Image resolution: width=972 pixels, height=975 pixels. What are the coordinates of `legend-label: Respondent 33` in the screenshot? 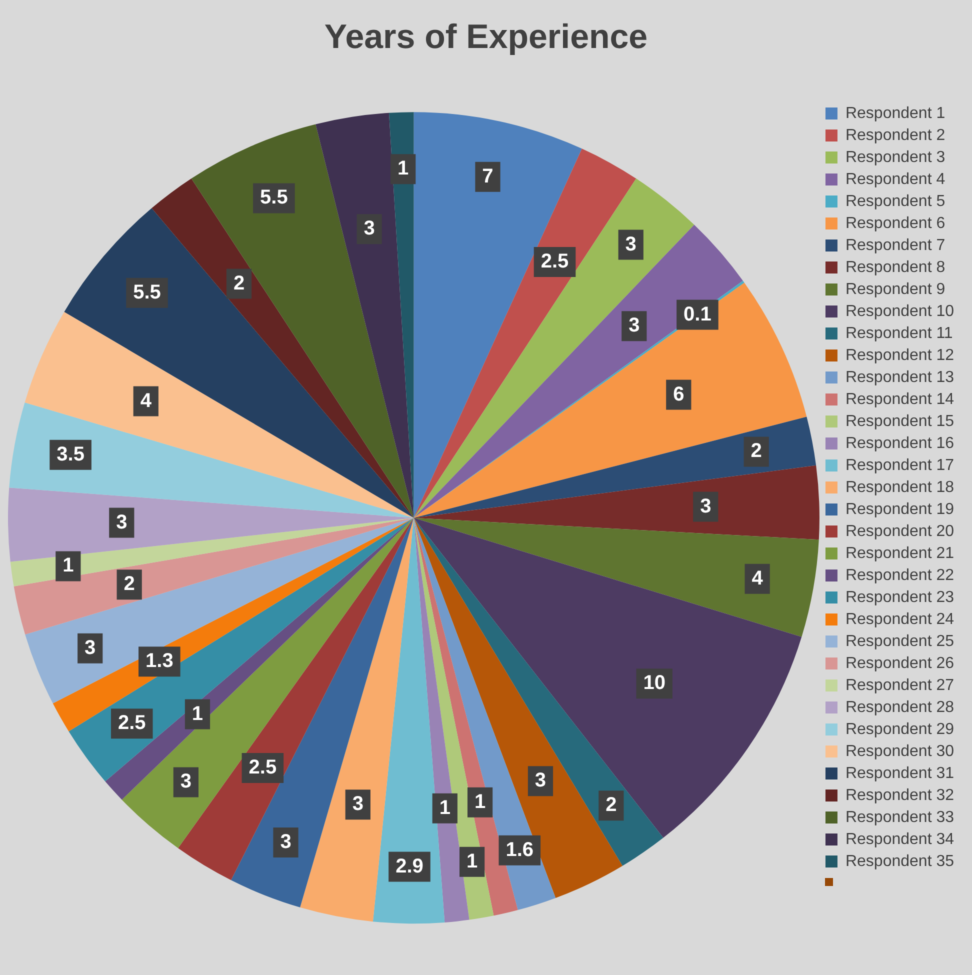 It's located at (899, 817).